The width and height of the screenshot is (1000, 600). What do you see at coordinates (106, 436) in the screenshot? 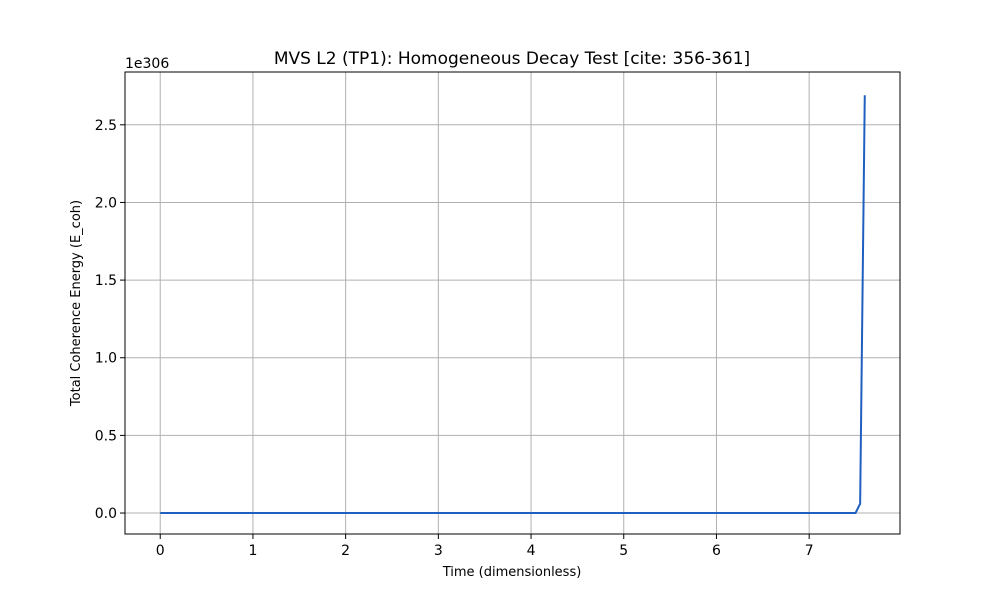
I see `y-tick-label: 0.5` at bounding box center [106, 436].